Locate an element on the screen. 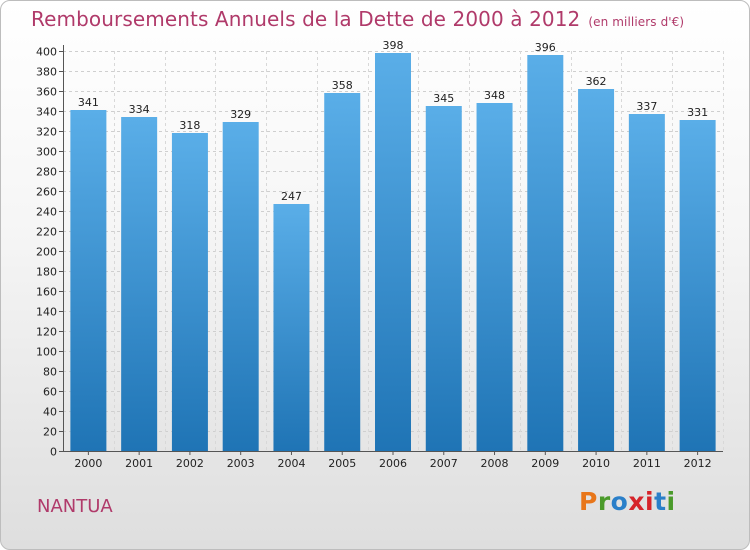 This screenshot has height=550, width=750. logo-letter: o is located at coordinates (619, 501).